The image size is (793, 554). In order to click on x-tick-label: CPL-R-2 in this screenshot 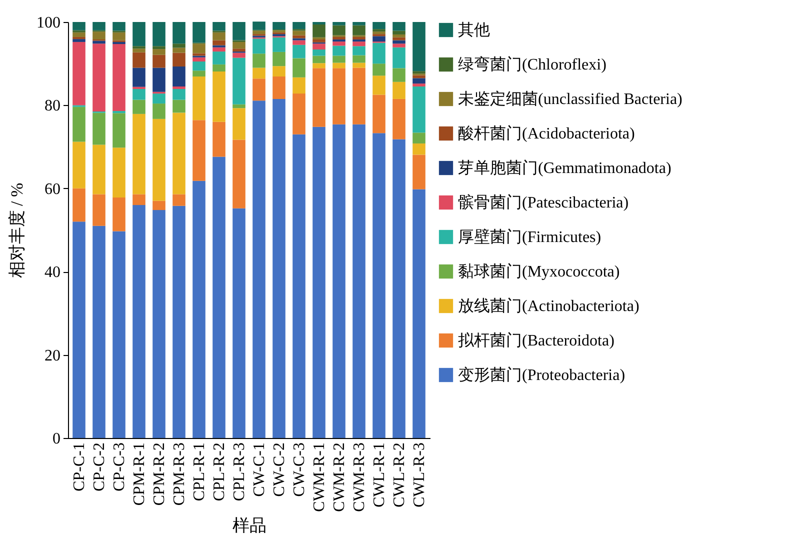, I will do `click(219, 472)`.